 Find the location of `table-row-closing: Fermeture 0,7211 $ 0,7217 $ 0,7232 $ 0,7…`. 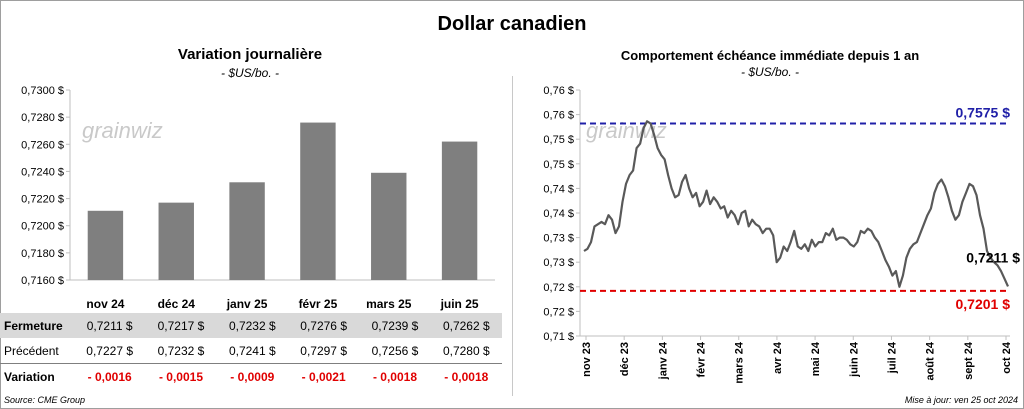

table-row-closing: Fermeture 0,7211 $ 0,7217 $ 0,7232 $ 0,7… is located at coordinates (251, 325).